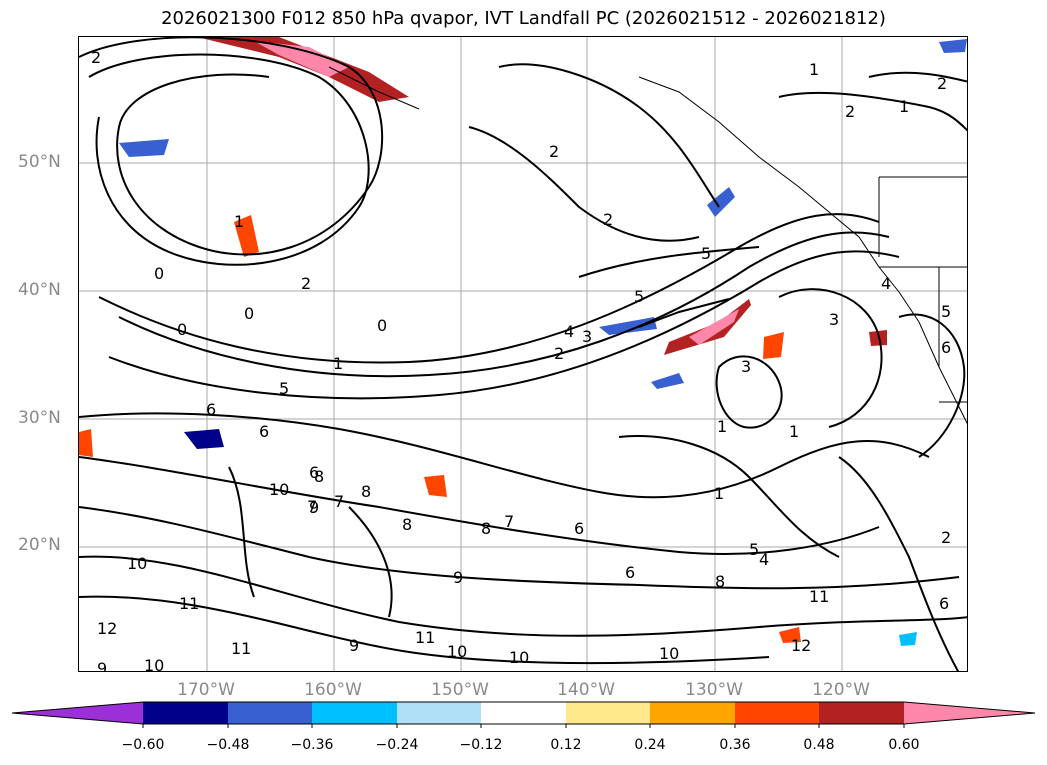 This screenshot has width=1047, height=765. What do you see at coordinates (650, 745) in the screenshot?
I see `colorbar-tick-label: 0.24` at bounding box center [650, 745].